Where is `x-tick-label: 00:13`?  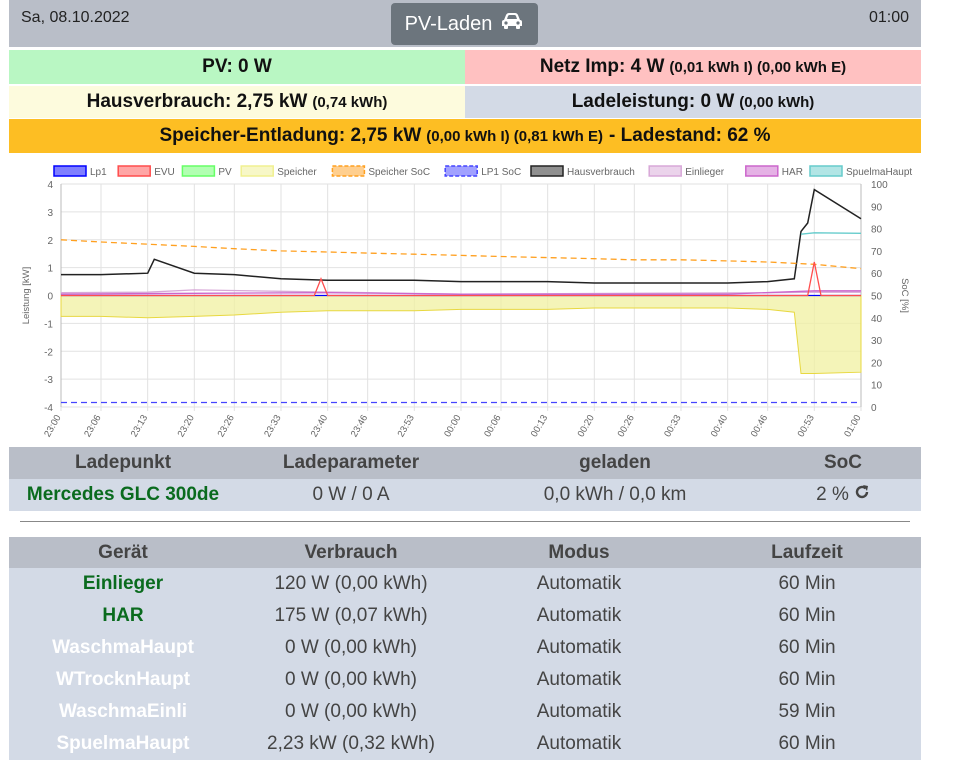
x-tick-label: 00:13 is located at coordinates (539, 426).